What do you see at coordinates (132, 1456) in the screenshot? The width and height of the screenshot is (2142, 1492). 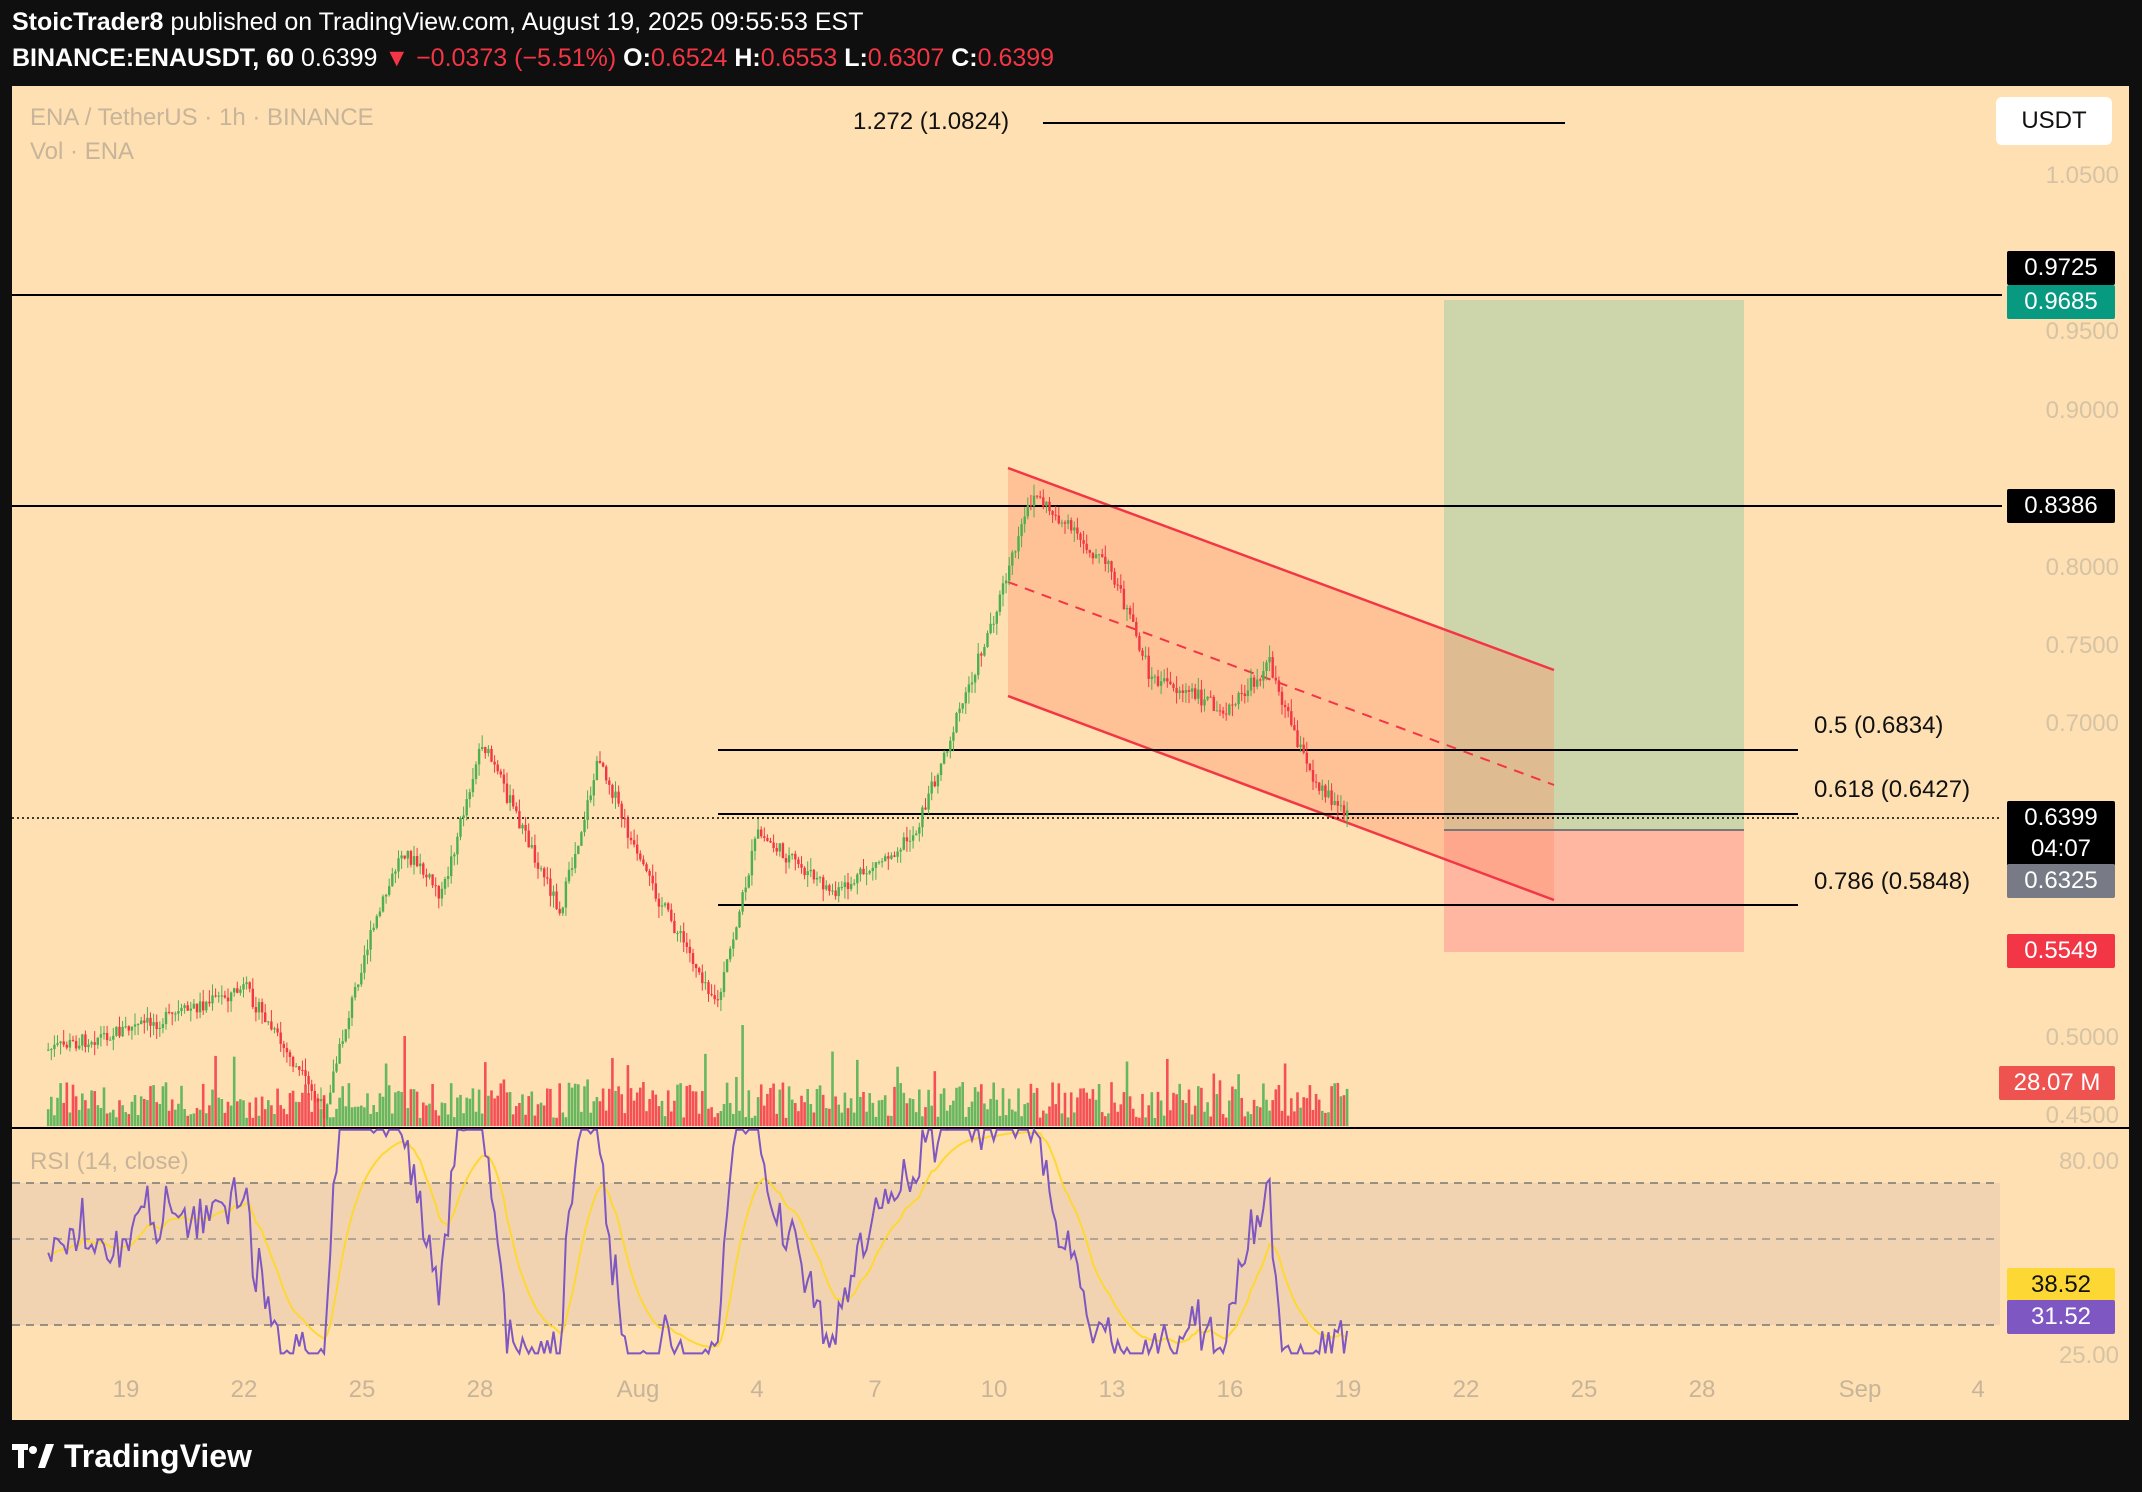 I see `tradingview-logo: TradingView` at bounding box center [132, 1456].